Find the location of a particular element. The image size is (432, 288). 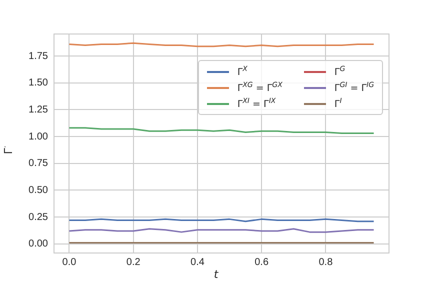

y-tick-label: 0.50 is located at coordinates (38, 190).